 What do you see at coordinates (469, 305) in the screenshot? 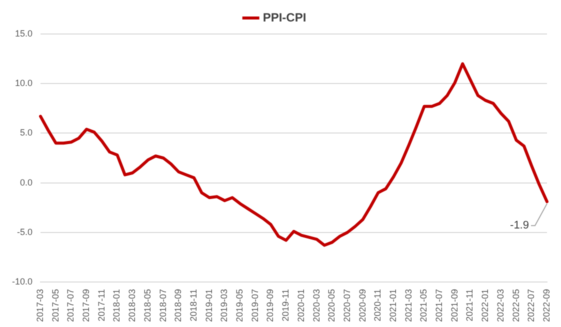
I see `x-tick-label: 2021-11` at bounding box center [469, 305].